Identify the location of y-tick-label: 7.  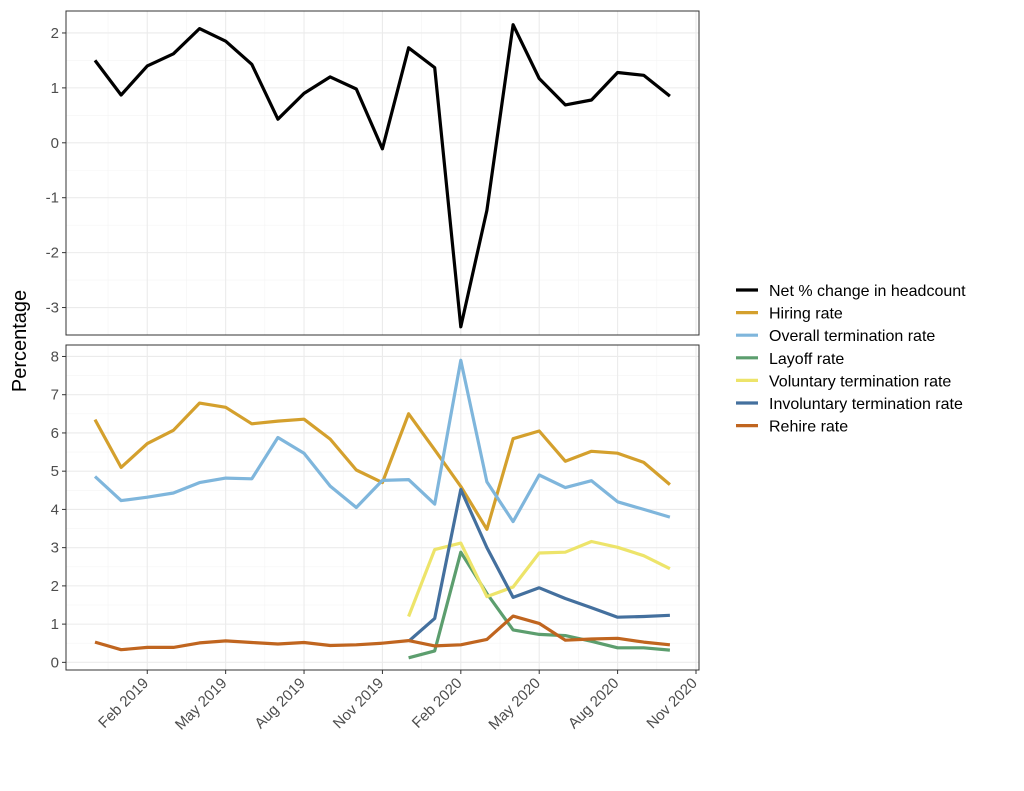
(55, 395).